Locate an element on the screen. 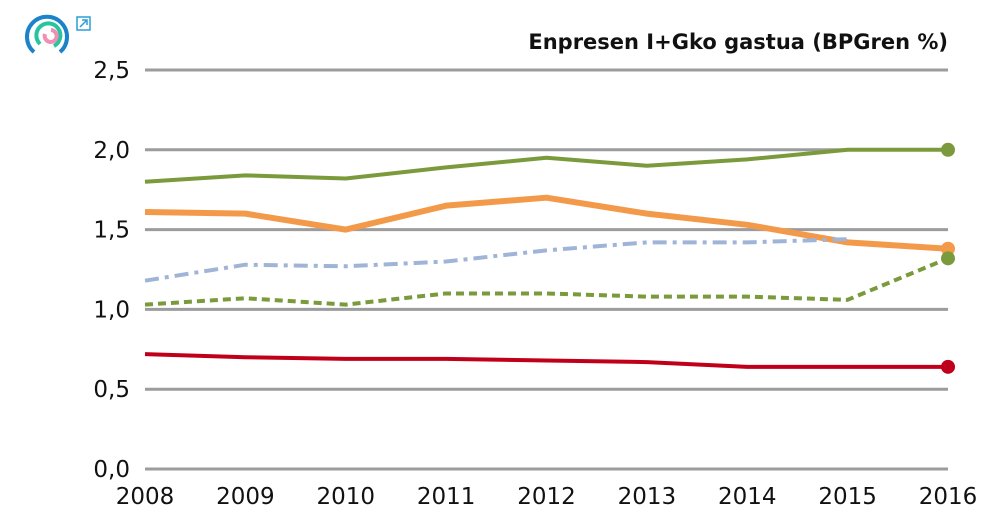 Image resolution: width=1000 pixels, height=515 pixels. y-tick-label: 0,5 is located at coordinates (111, 390).